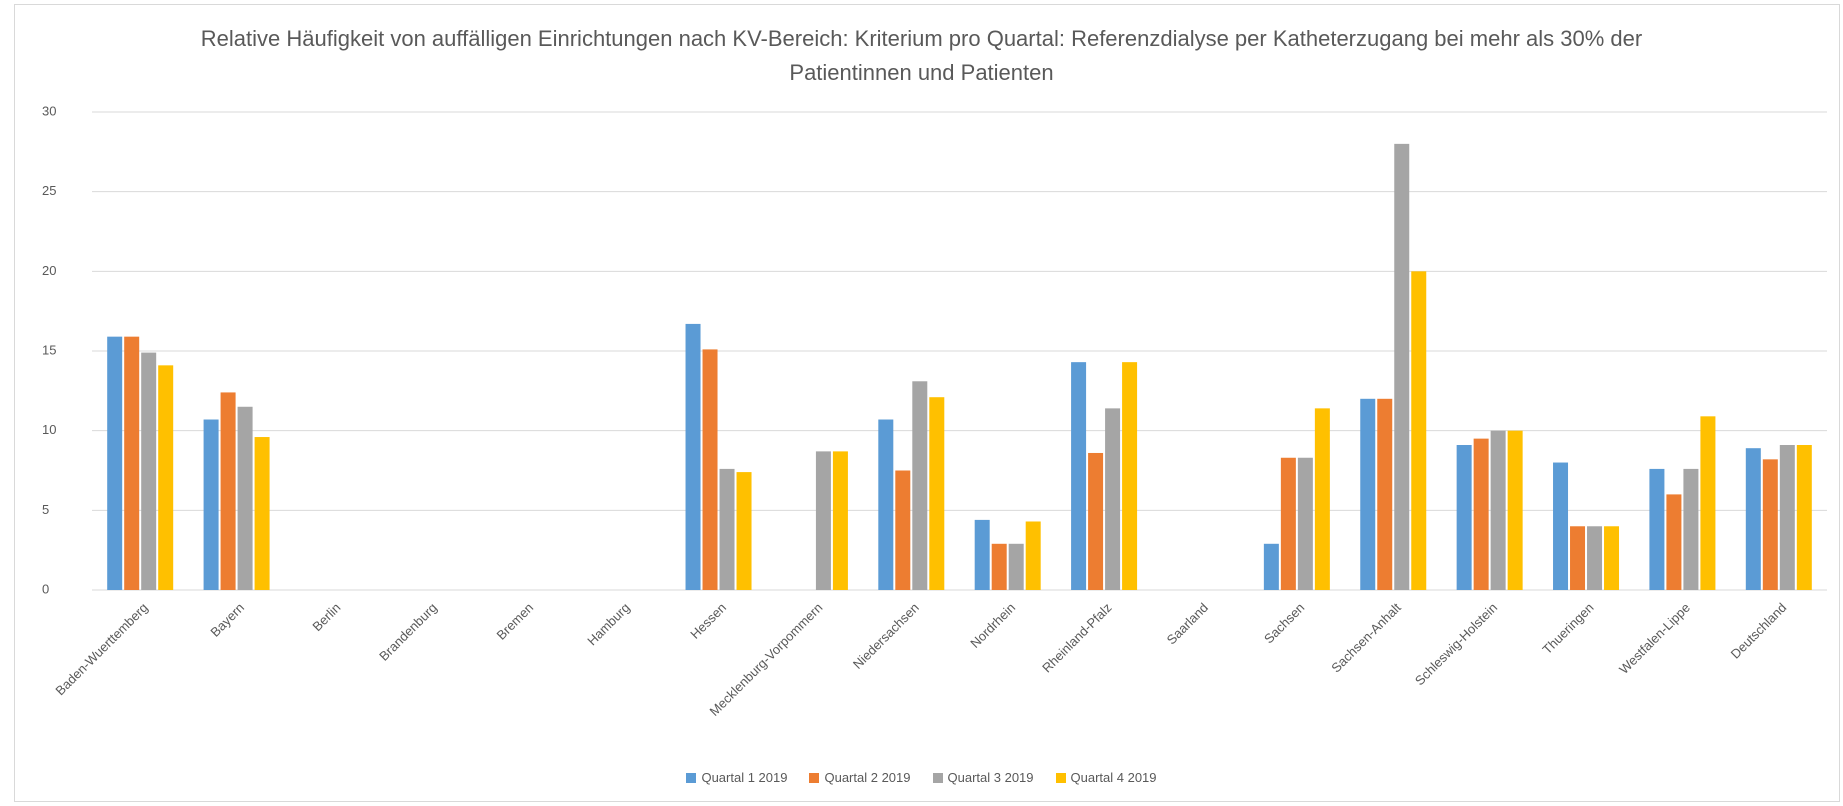 The height and width of the screenshot is (806, 1843). Describe the element at coordinates (1654, 638) in the screenshot. I see `x-tick-label: Westfalen-Lippe` at that location.